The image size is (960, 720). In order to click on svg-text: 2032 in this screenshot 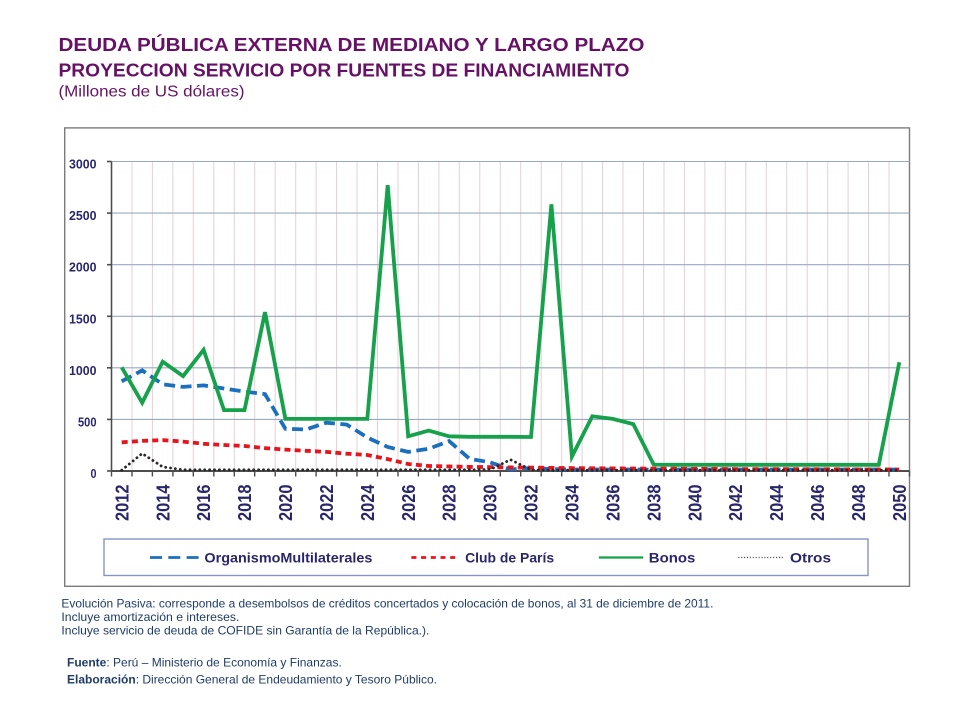, I will do `click(532, 503)`.